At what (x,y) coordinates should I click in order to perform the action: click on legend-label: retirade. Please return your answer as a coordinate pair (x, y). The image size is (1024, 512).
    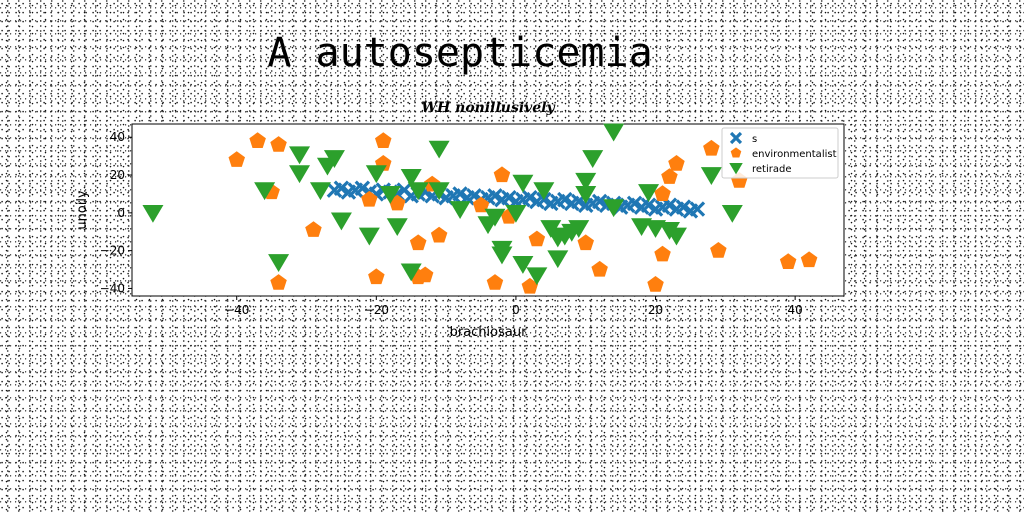
    Looking at the image, I should click on (771, 169).